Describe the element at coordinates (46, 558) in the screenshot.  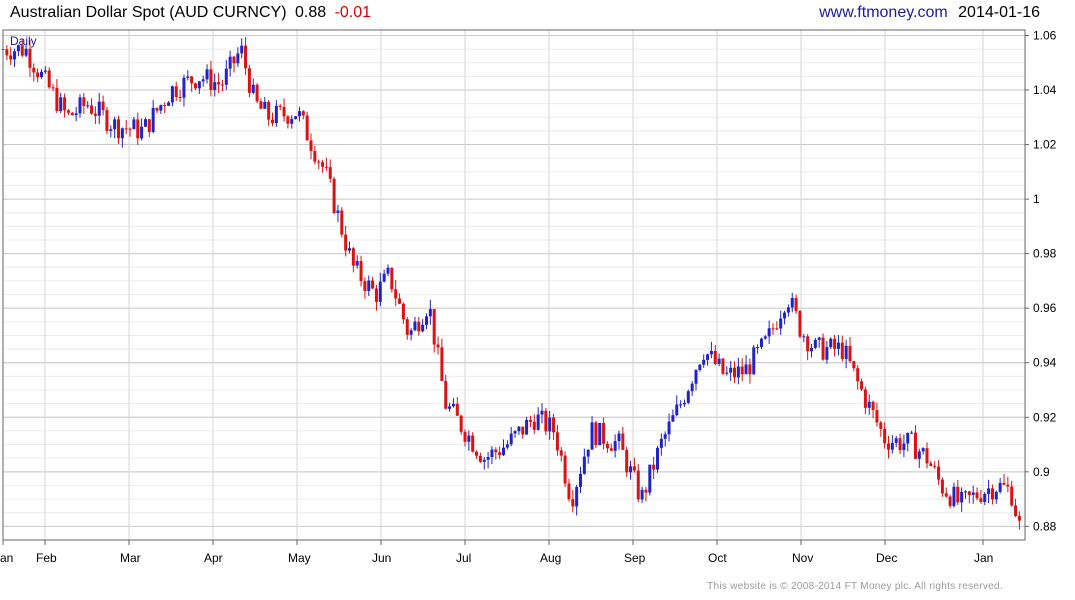
I see `x-tick-label: Feb` at that location.